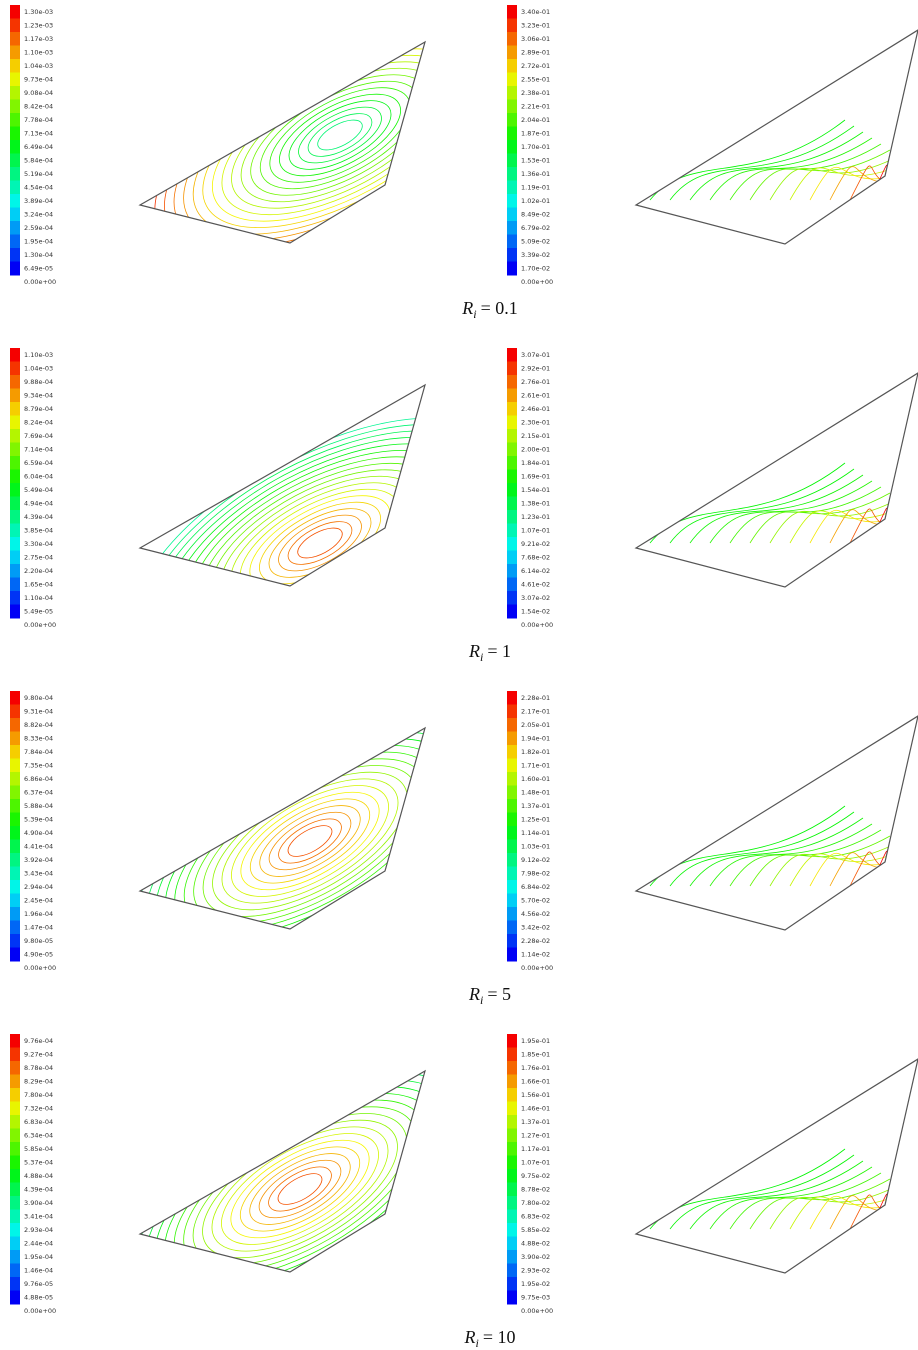 The height and width of the screenshot is (1350, 918). Describe the element at coordinates (535, 738) in the screenshot. I see `colorbar-label: 1.94e-01` at that location.